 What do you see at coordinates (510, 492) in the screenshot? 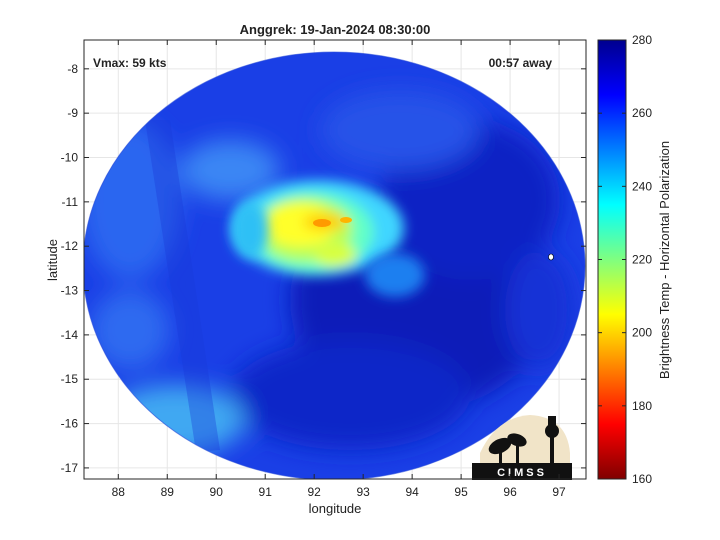
I see `x-tick-label: 96` at bounding box center [510, 492].